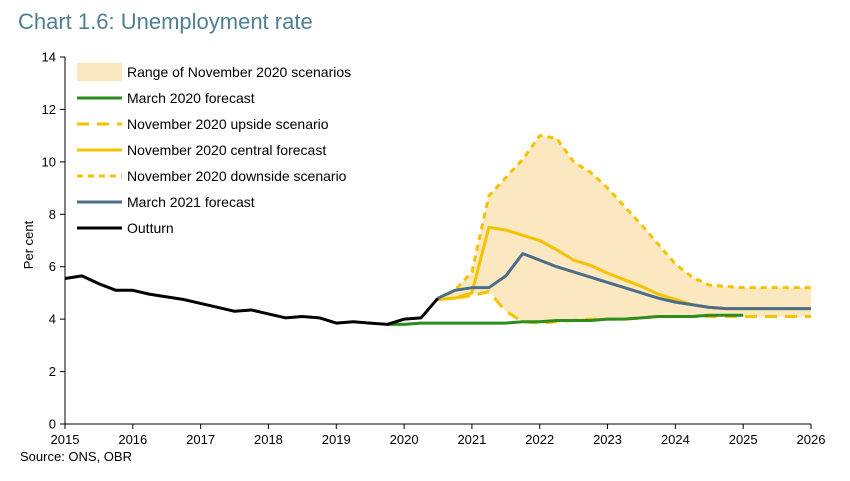  I want to click on legend-label: November 2020 upside scenario, so click(228, 124).